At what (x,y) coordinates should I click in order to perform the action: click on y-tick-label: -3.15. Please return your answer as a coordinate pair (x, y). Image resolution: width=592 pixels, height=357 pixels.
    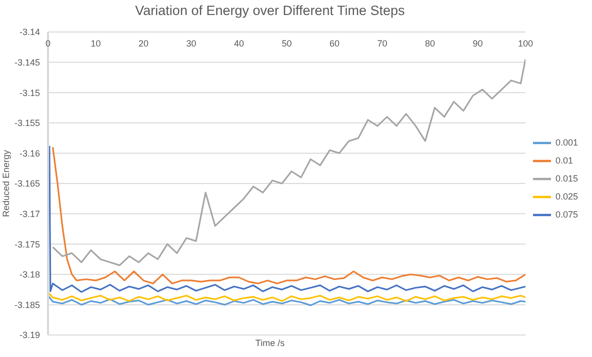
    Looking at the image, I should click on (29, 93).